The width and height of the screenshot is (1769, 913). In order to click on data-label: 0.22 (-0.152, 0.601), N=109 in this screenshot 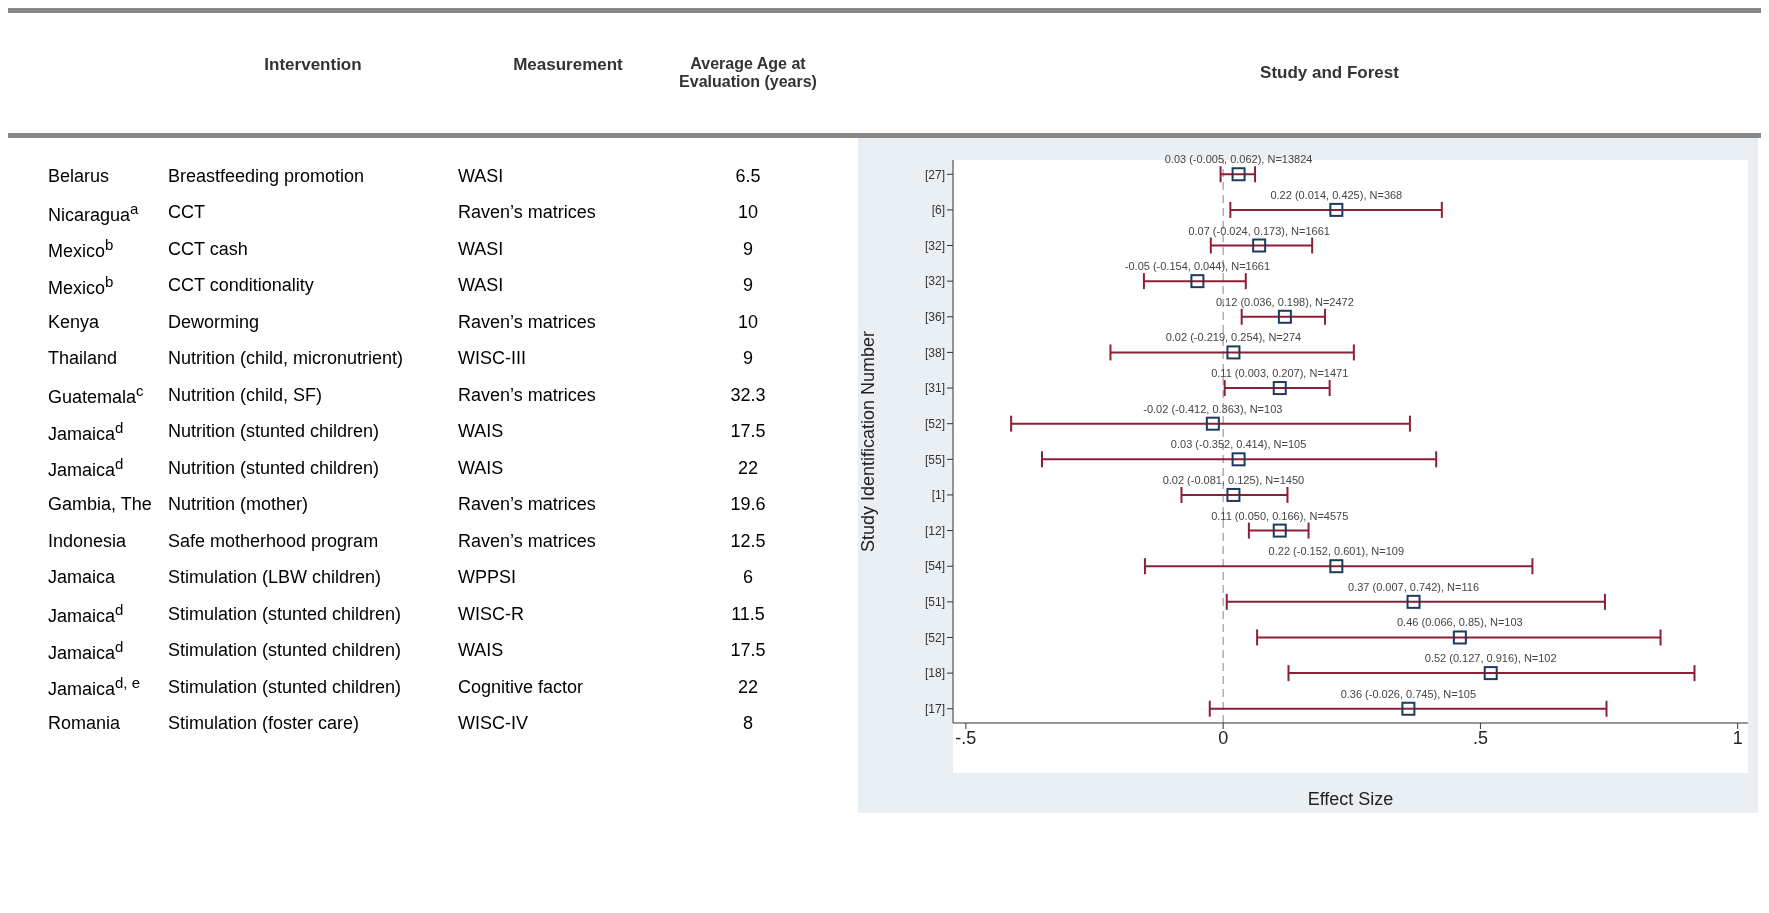, I will do `click(1336, 551)`.